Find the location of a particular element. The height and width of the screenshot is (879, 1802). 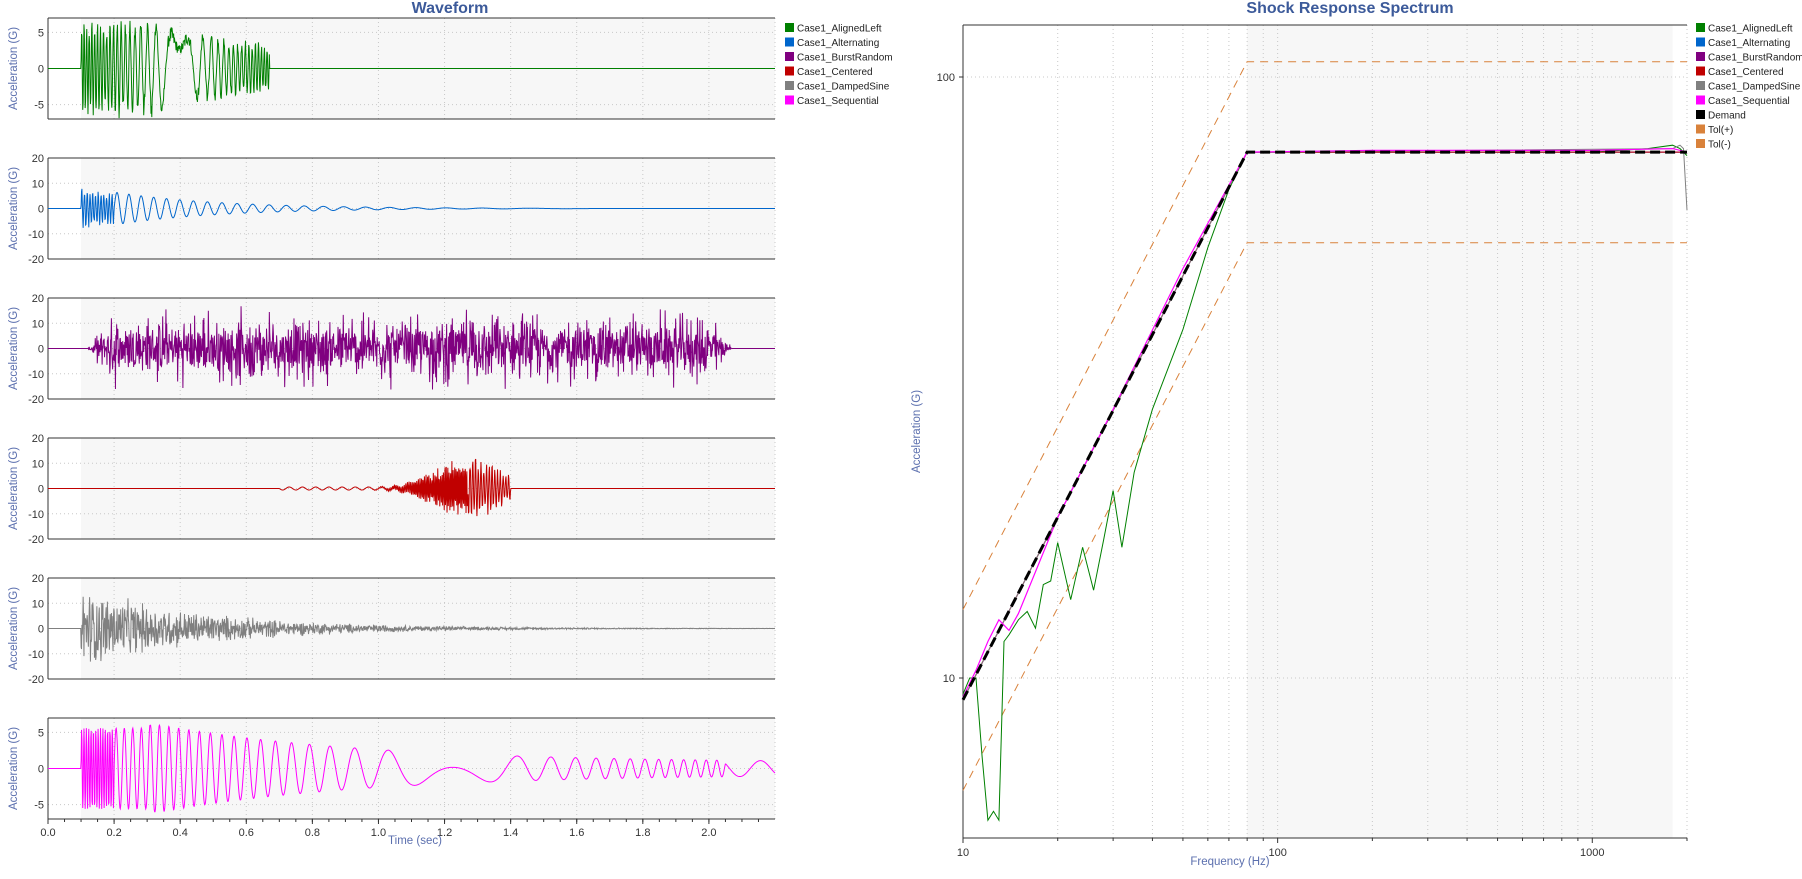

waveform-panel-1: 5 0 -5 Acceleration (G) is located at coordinates (392, 68).